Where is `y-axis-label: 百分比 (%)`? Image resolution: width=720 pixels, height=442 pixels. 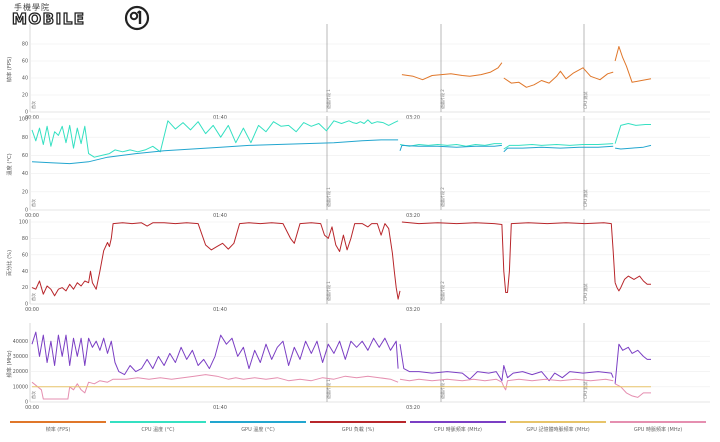 y-axis-label: 百分比 (%) is located at coordinates (9, 263).